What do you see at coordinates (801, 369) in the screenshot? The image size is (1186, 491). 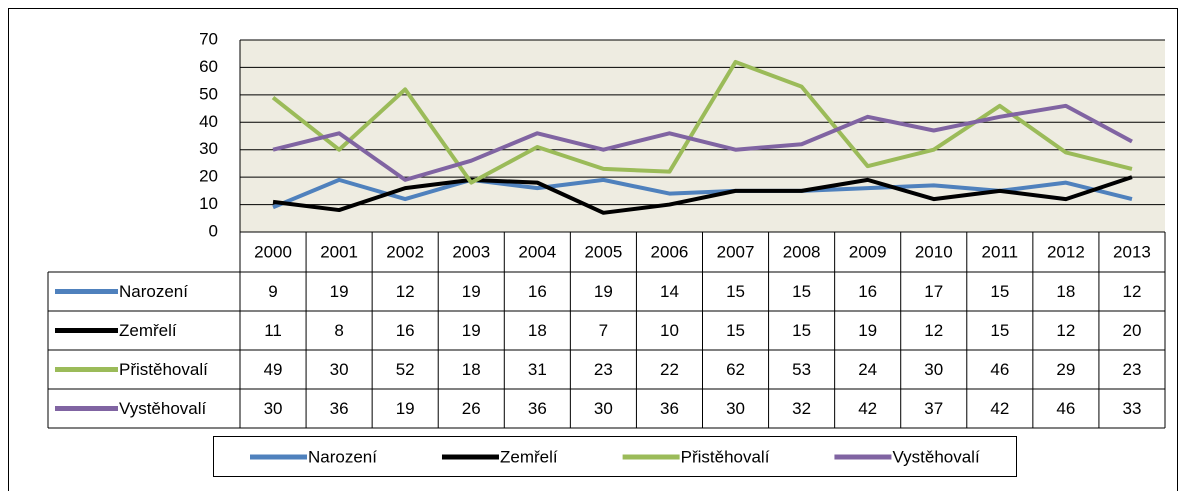 I see `table-value: 53` at bounding box center [801, 369].